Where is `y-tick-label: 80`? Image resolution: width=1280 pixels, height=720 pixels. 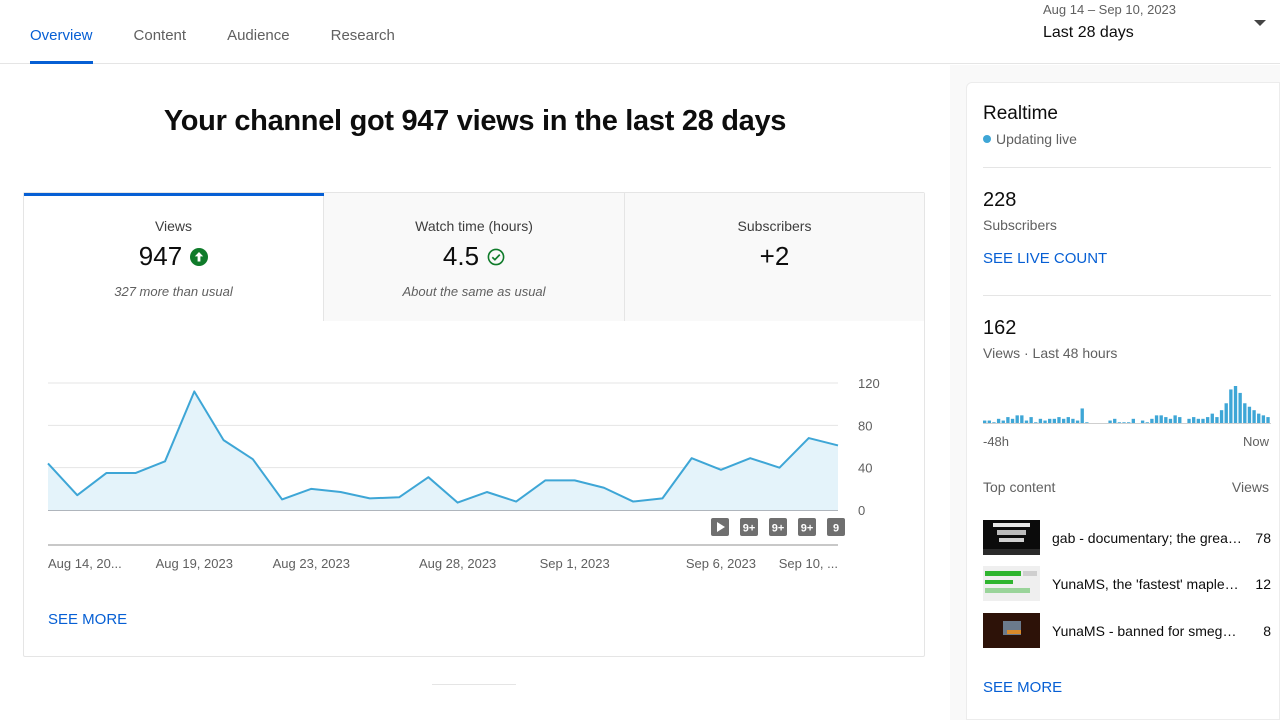 y-tick-label: 80 is located at coordinates (865, 425).